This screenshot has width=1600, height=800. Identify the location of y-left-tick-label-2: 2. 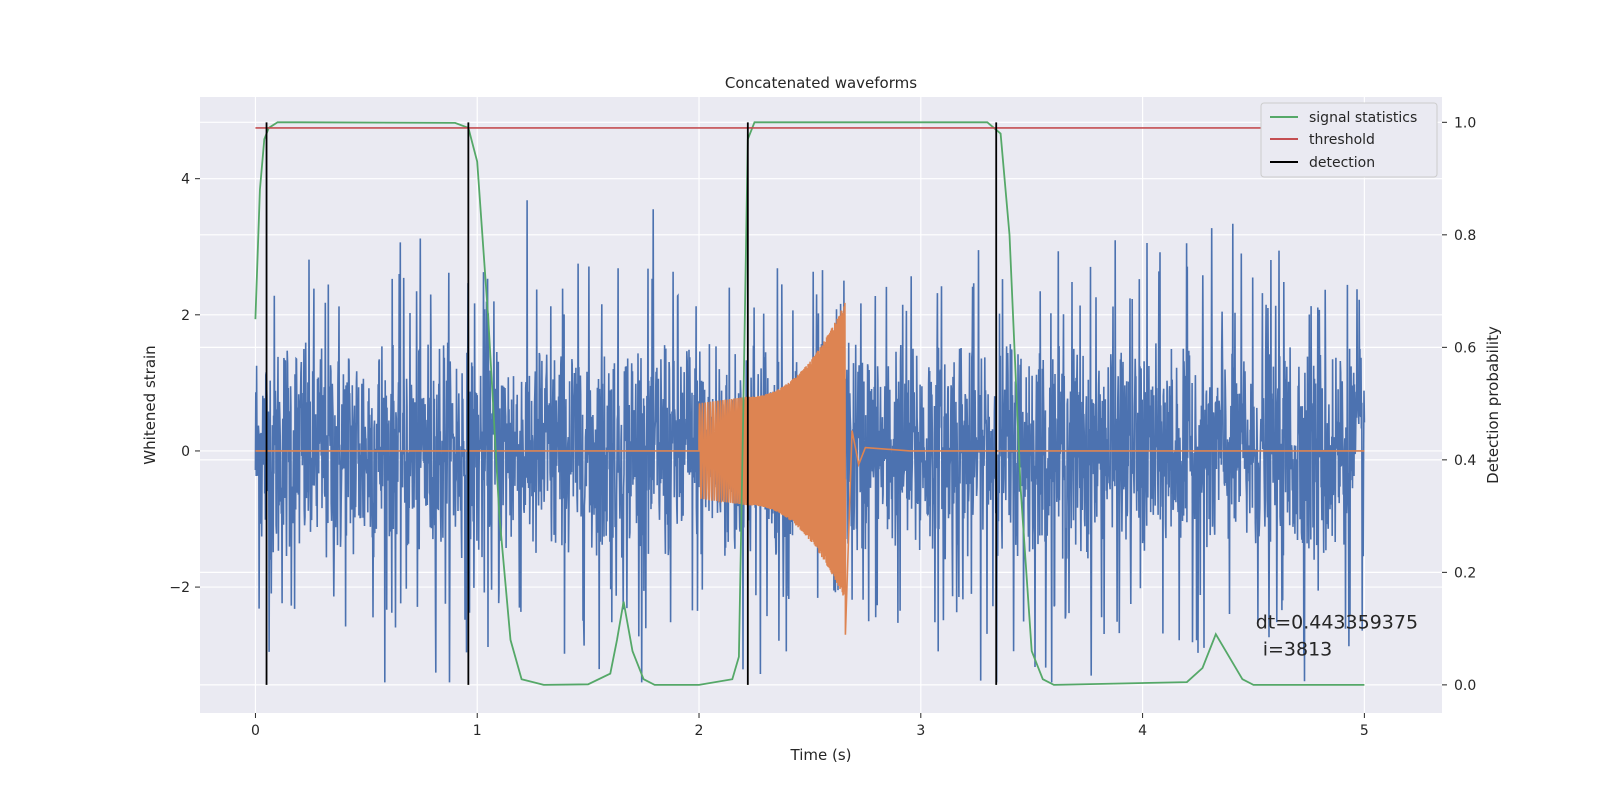
(185, 316).